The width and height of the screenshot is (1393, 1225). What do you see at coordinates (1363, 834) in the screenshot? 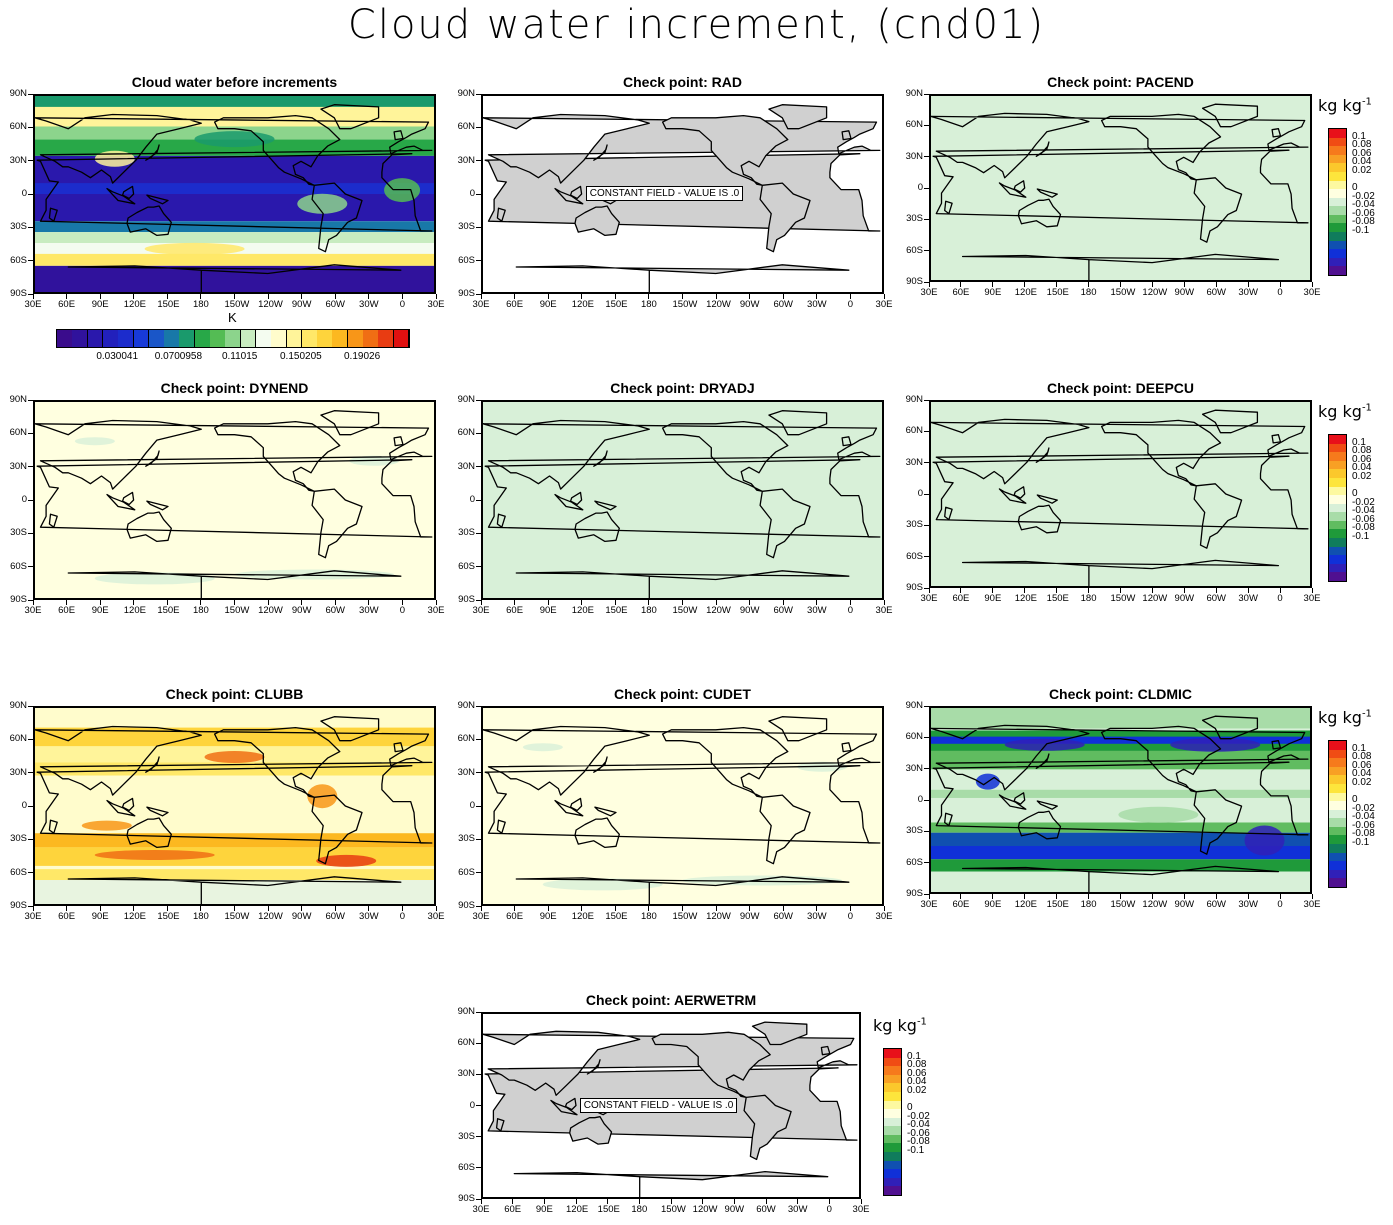
I see `legend-label: -0.08` at bounding box center [1363, 834].